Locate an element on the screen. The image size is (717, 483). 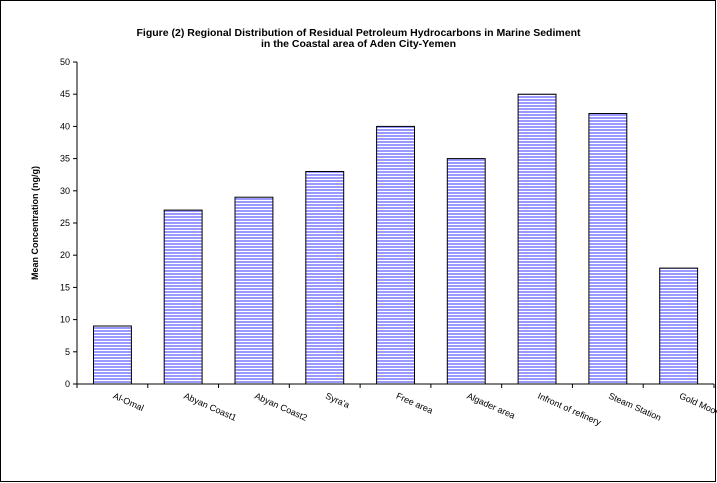
y-tick-label: 25 is located at coordinates (65, 223).